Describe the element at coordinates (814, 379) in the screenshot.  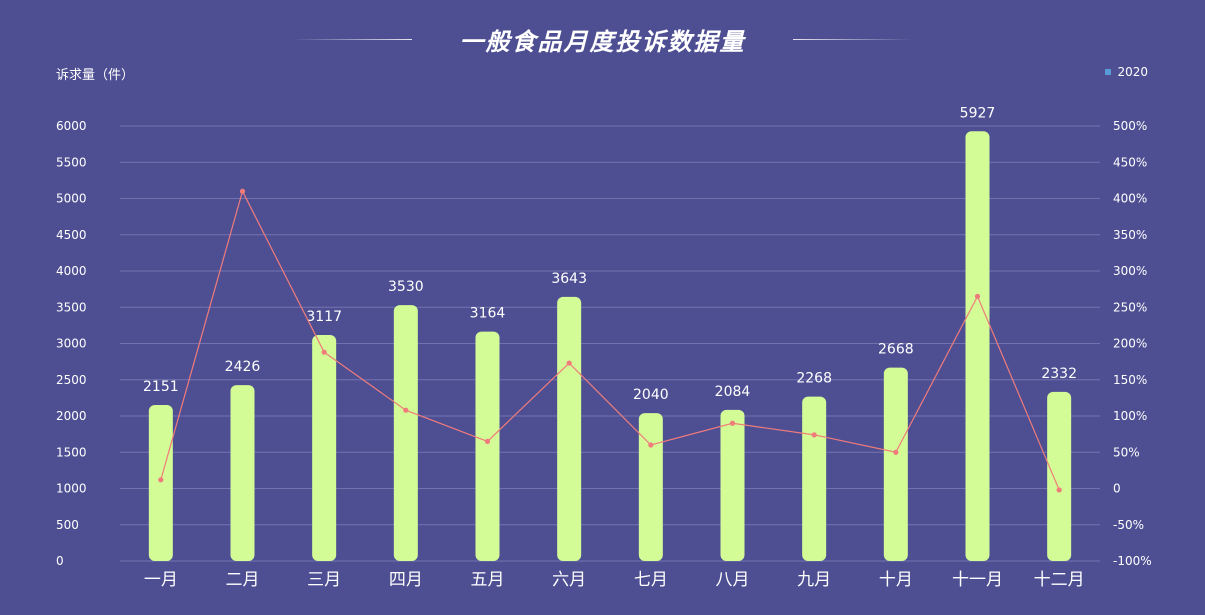
I see `bar-value-label: 2268` at that location.